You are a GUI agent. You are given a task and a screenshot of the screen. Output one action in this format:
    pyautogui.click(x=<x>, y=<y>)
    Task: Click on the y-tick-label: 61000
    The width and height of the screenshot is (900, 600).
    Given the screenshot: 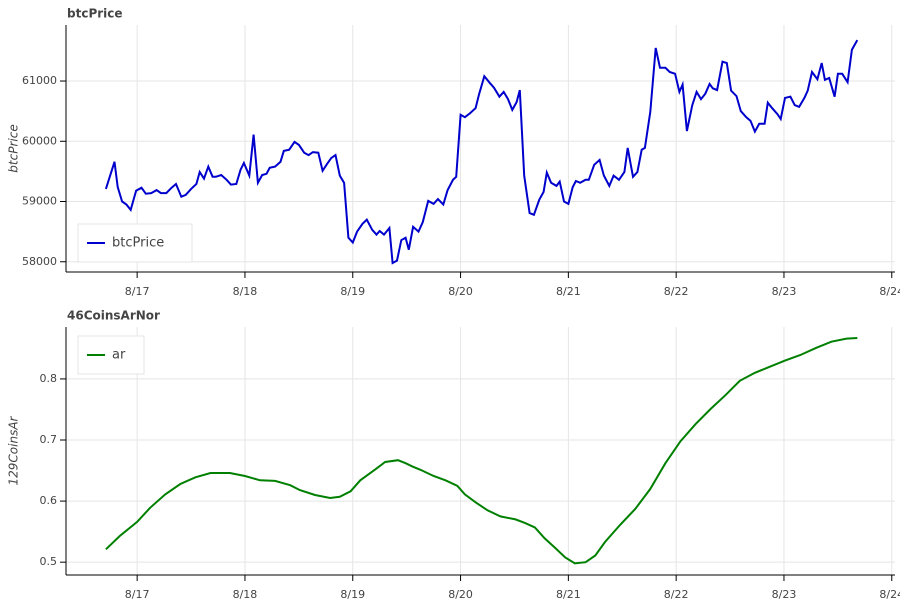 What is the action you would take?
    pyautogui.click(x=39, y=80)
    